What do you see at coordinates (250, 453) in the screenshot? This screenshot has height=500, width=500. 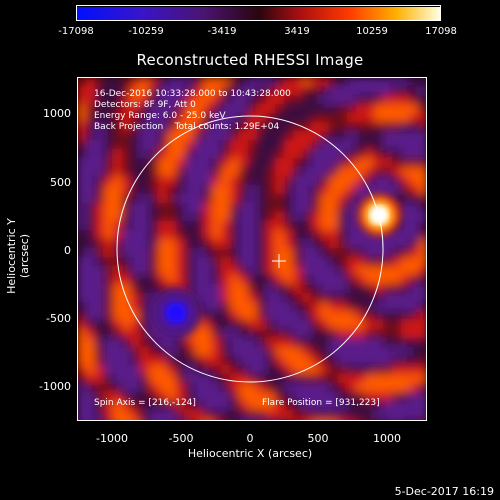 I see `x-axis-label: Heliocentric X (arcsec)` at bounding box center [250, 453].